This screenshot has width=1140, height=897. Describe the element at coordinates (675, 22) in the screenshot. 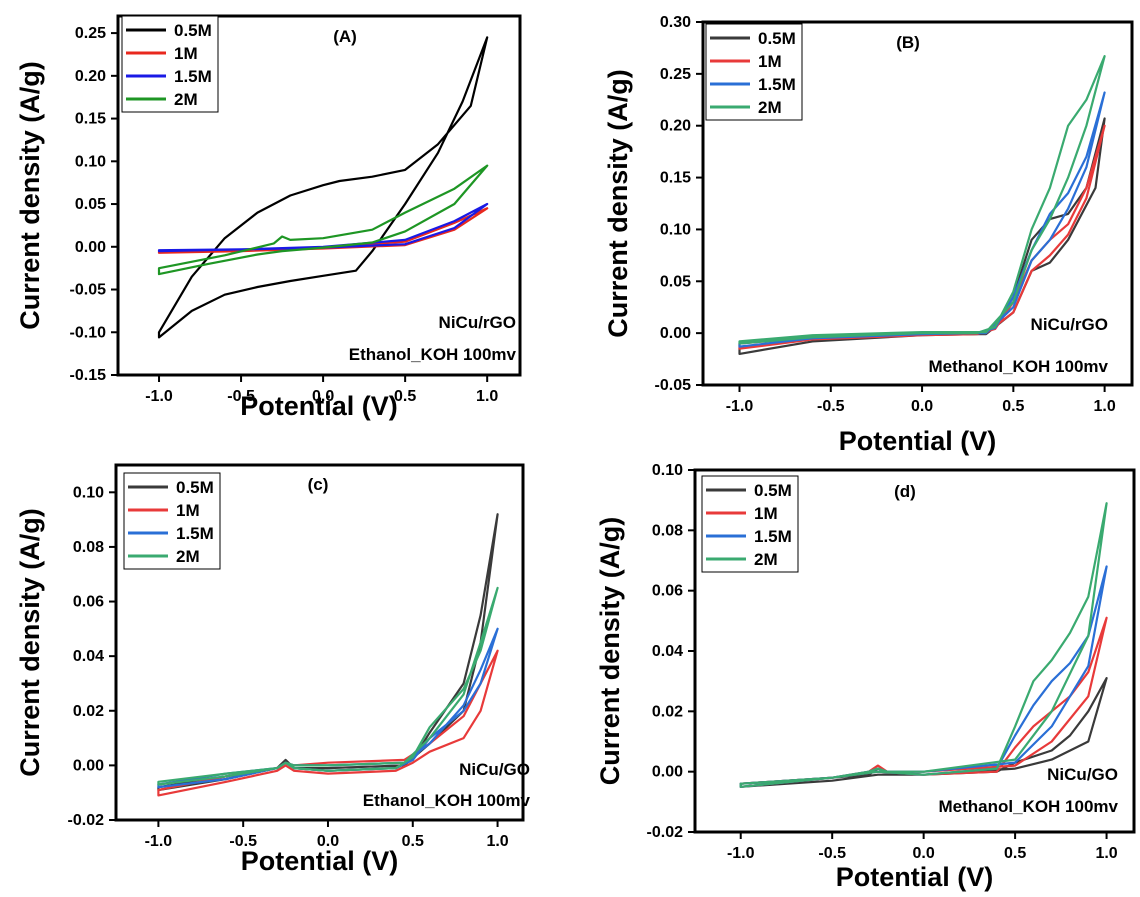

I see `y-tick-label: 0.30` at that location.